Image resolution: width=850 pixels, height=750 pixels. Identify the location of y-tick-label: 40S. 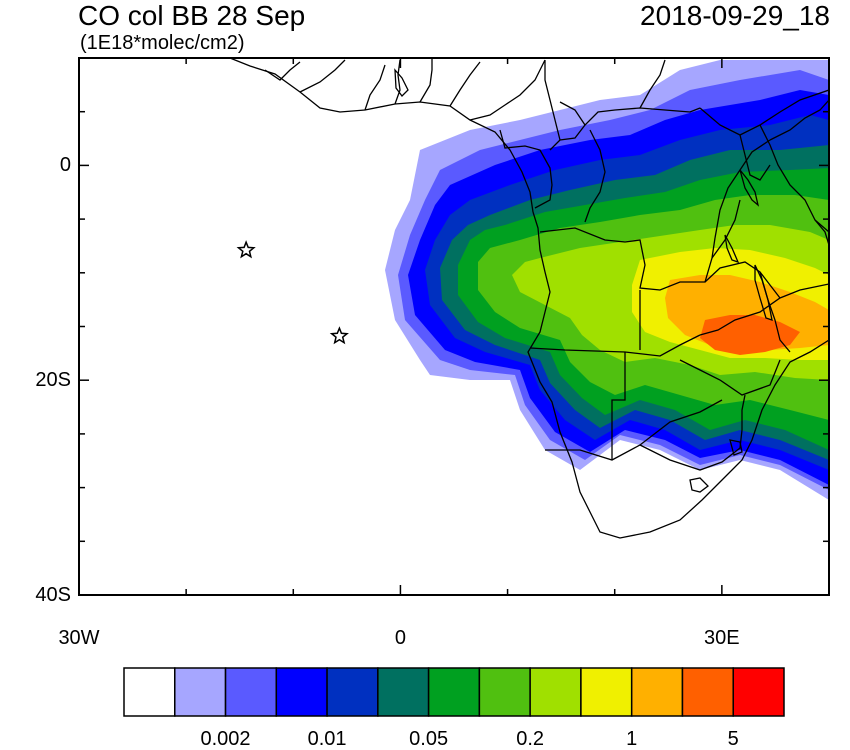
(53, 595).